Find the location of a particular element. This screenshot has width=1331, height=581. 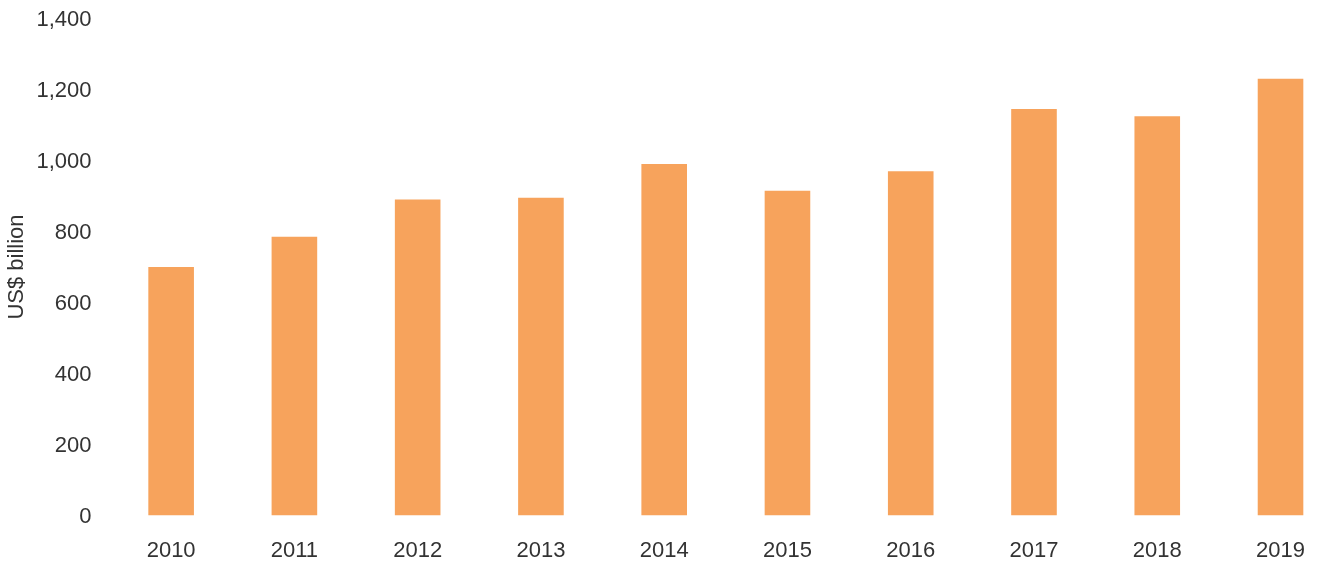

y-tick-label: 200 is located at coordinates (73, 444).